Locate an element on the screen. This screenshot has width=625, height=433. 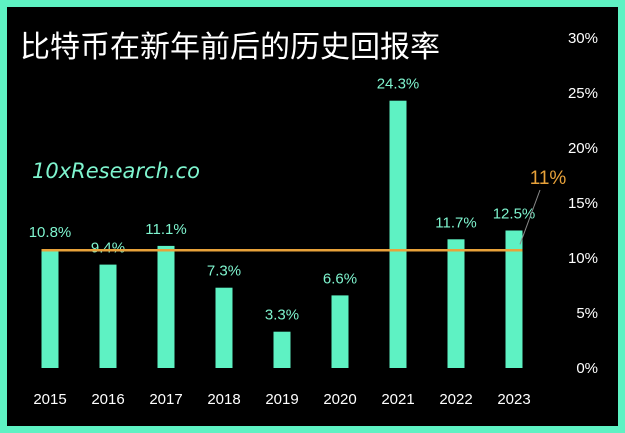
x-axis: 2015 2016 2017 2018 2019 2020 2021 2022 2023 is located at coordinates (281, 399).